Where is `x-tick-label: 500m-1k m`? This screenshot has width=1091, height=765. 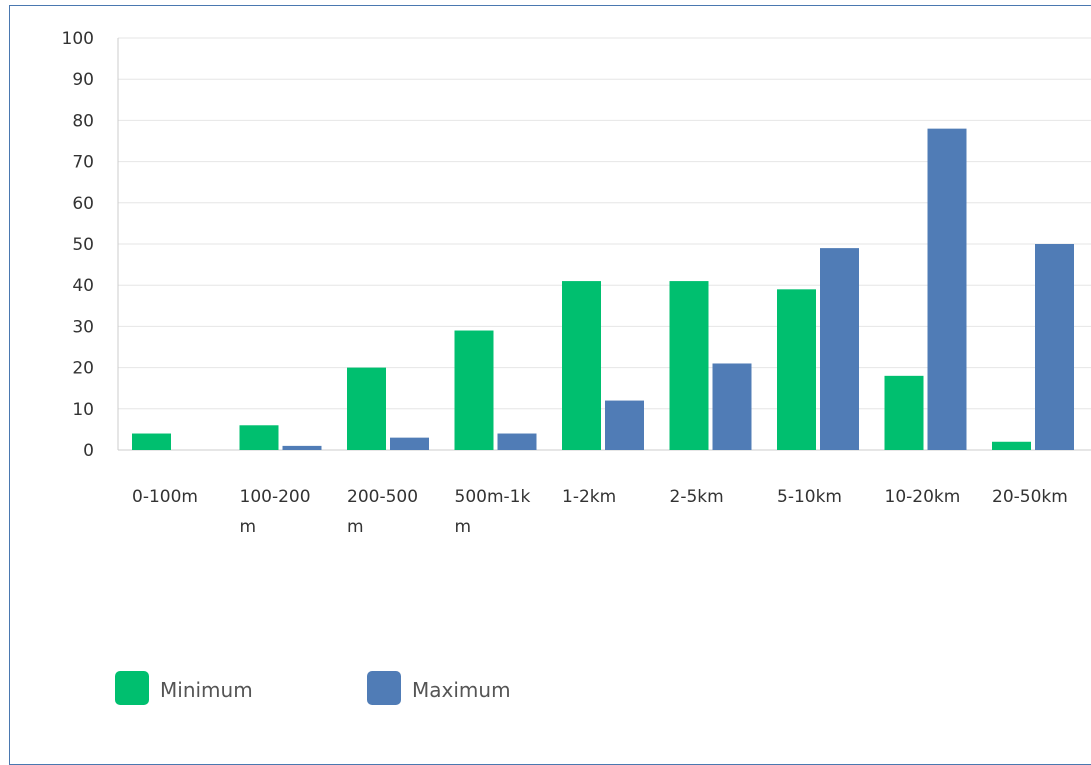 x-tick-label: 500m-1k m is located at coordinates (493, 512).